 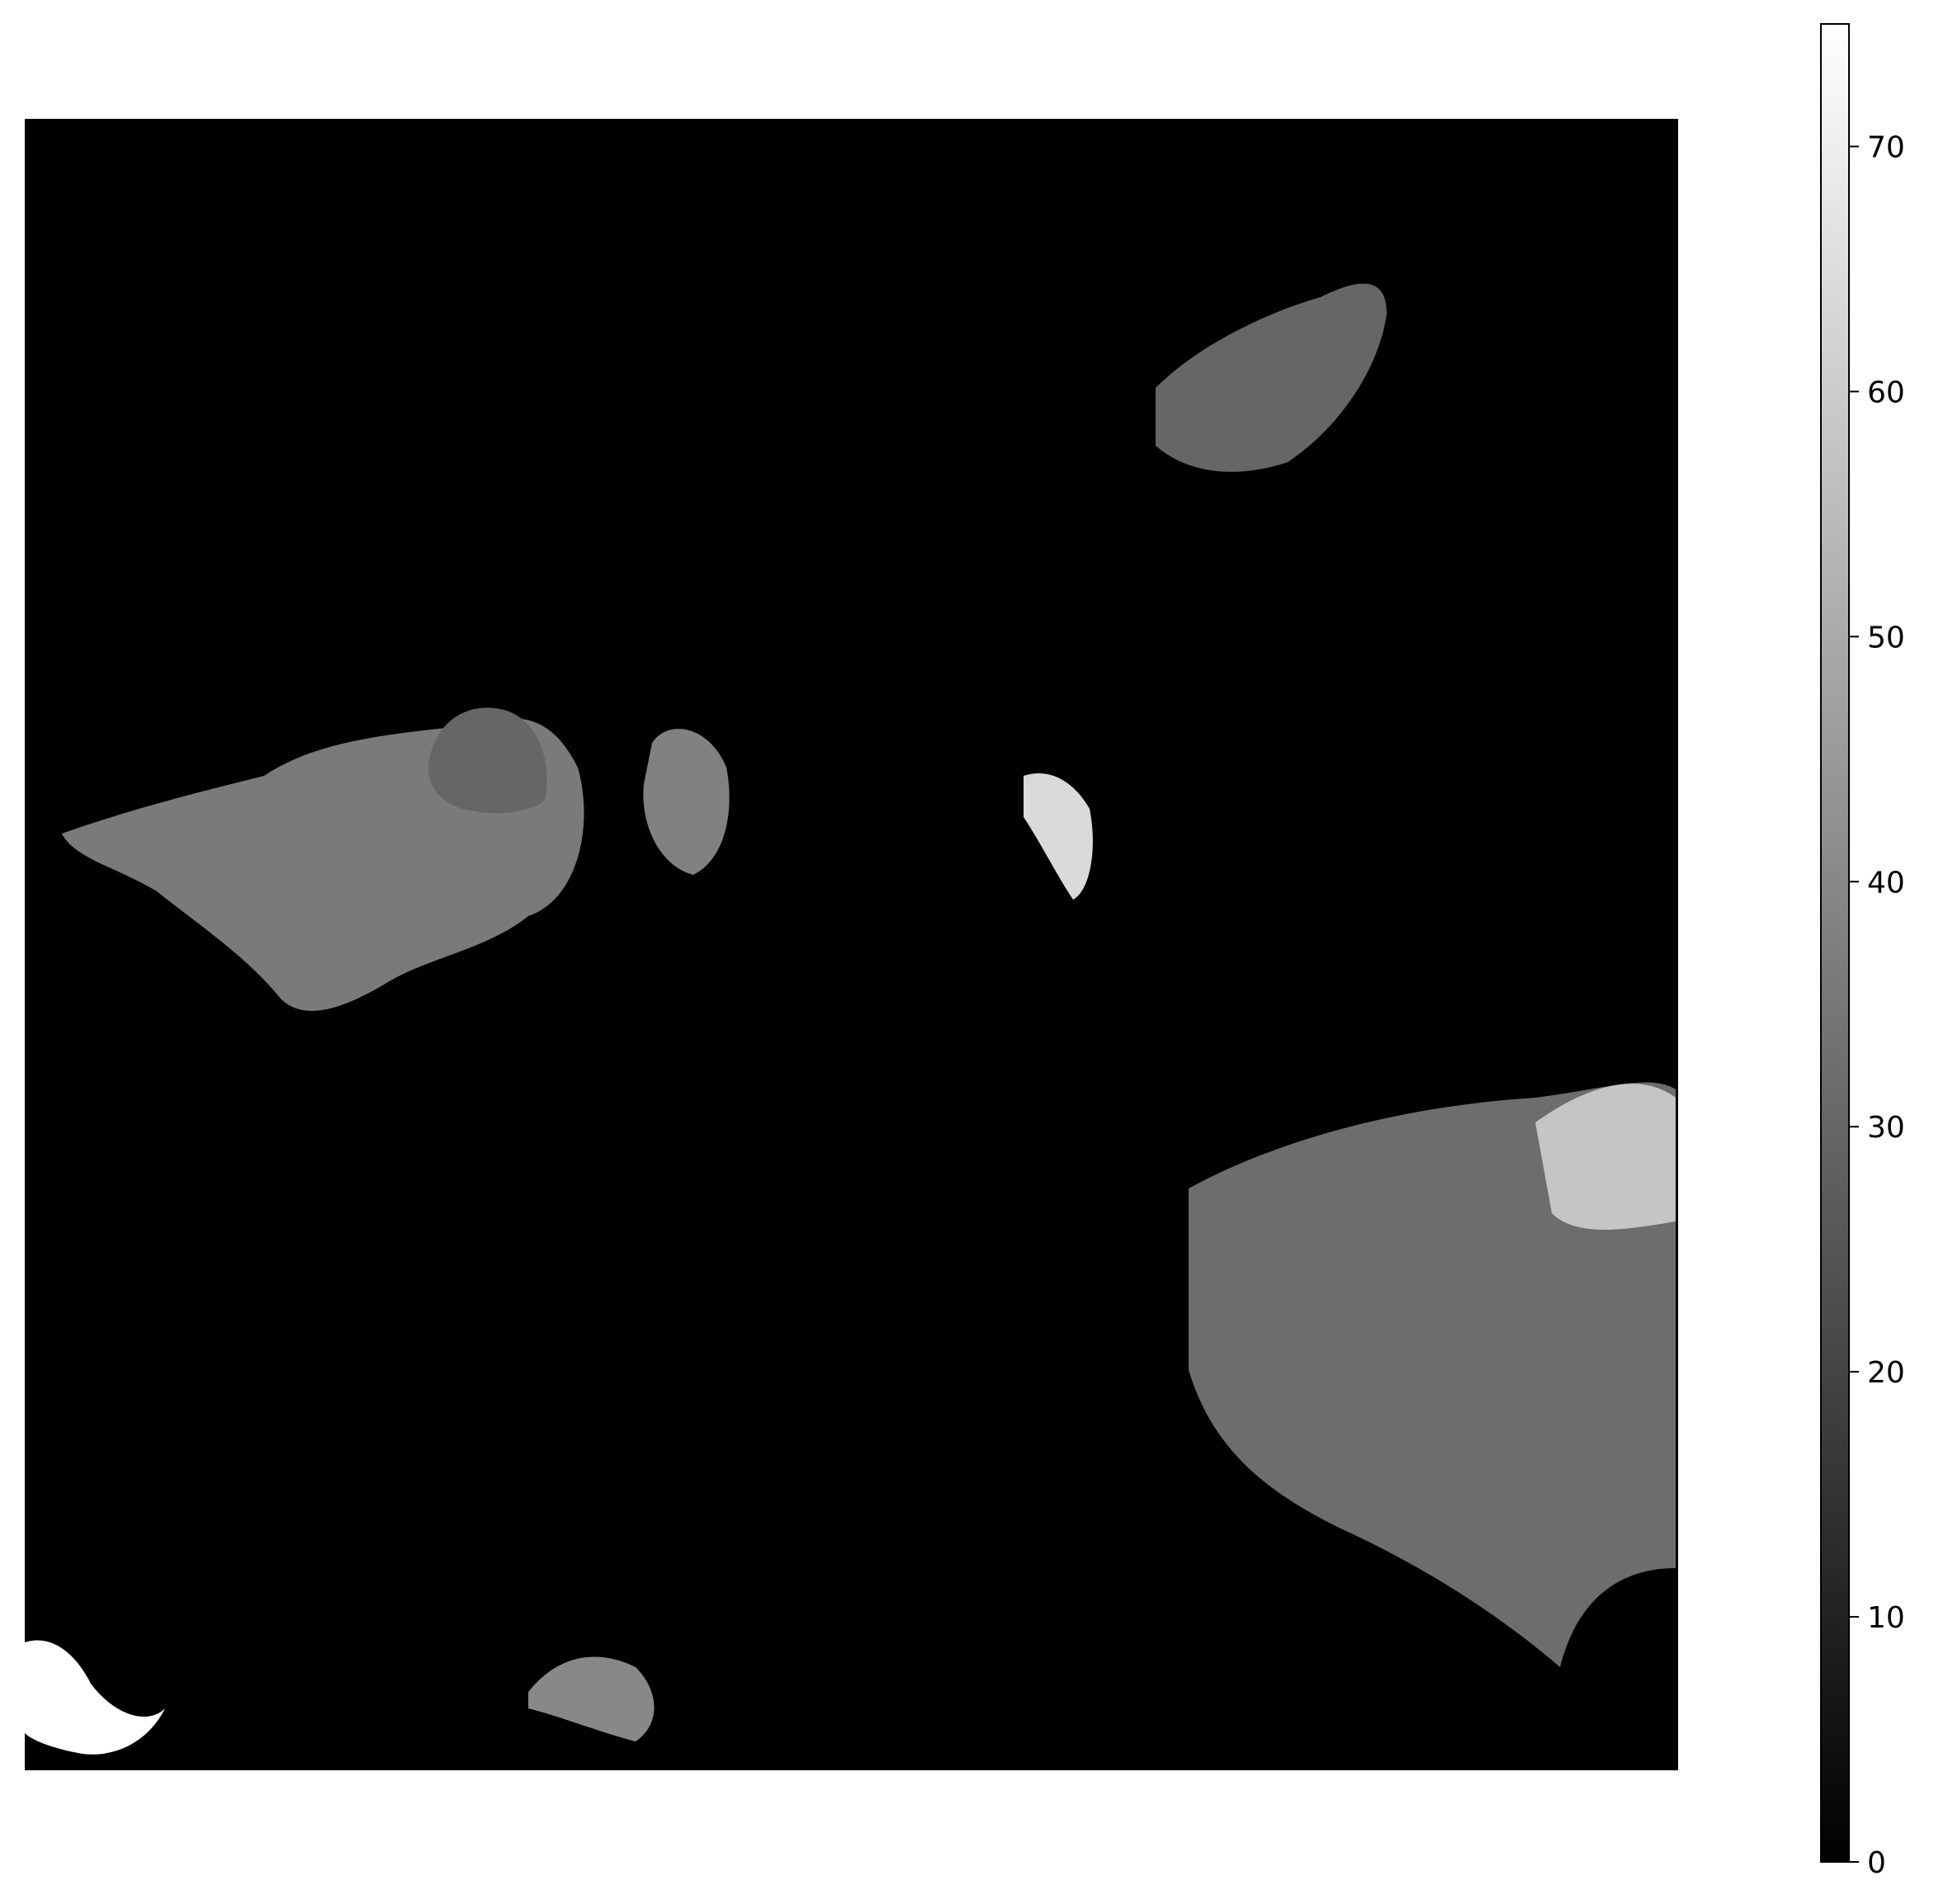 I want to click on colorbar-ticks: 0 10 20 30 40 50 60 70, so click(x=1877, y=1005).